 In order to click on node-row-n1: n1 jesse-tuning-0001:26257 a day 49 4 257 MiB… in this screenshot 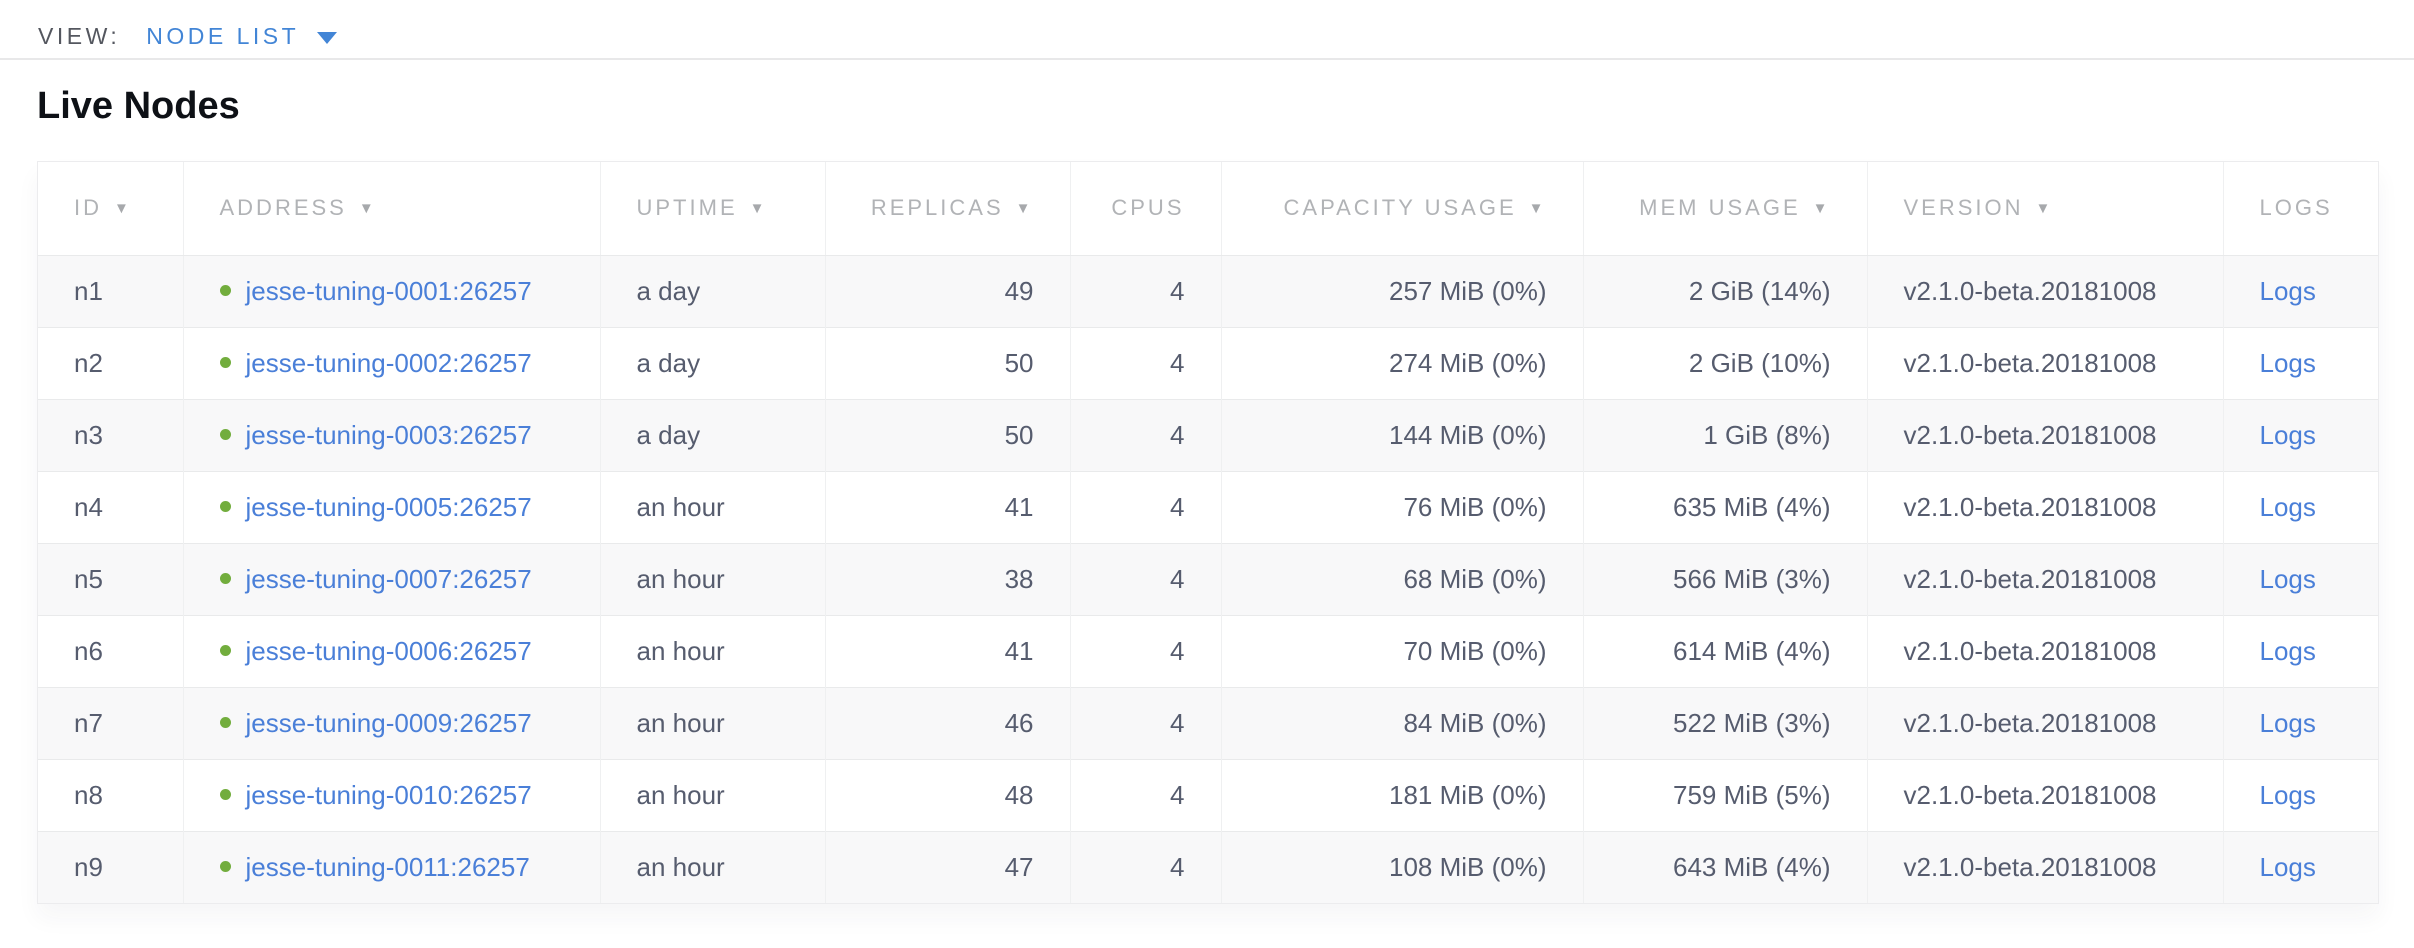, I will do `click(1208, 291)`.